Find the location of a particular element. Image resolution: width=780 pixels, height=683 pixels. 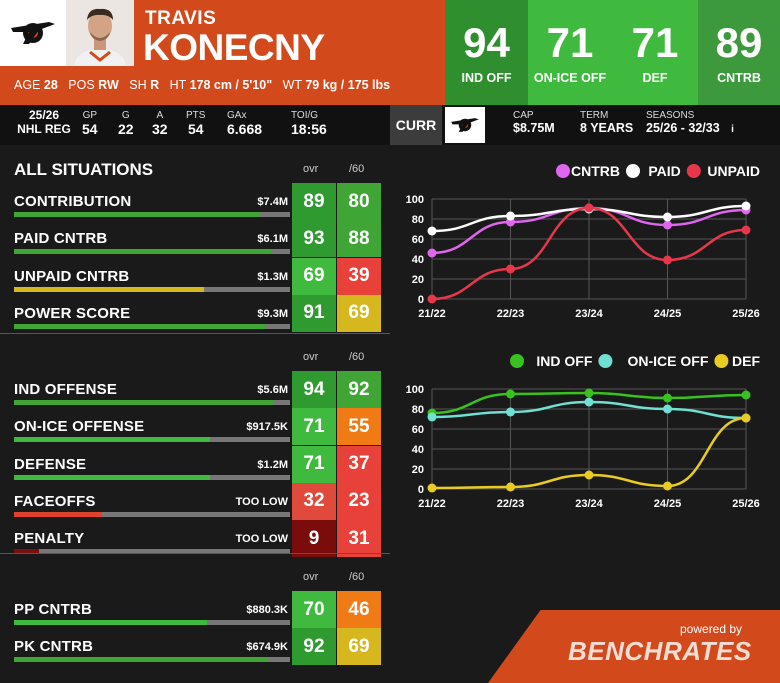

stat-value: 18:56 is located at coordinates (309, 129).